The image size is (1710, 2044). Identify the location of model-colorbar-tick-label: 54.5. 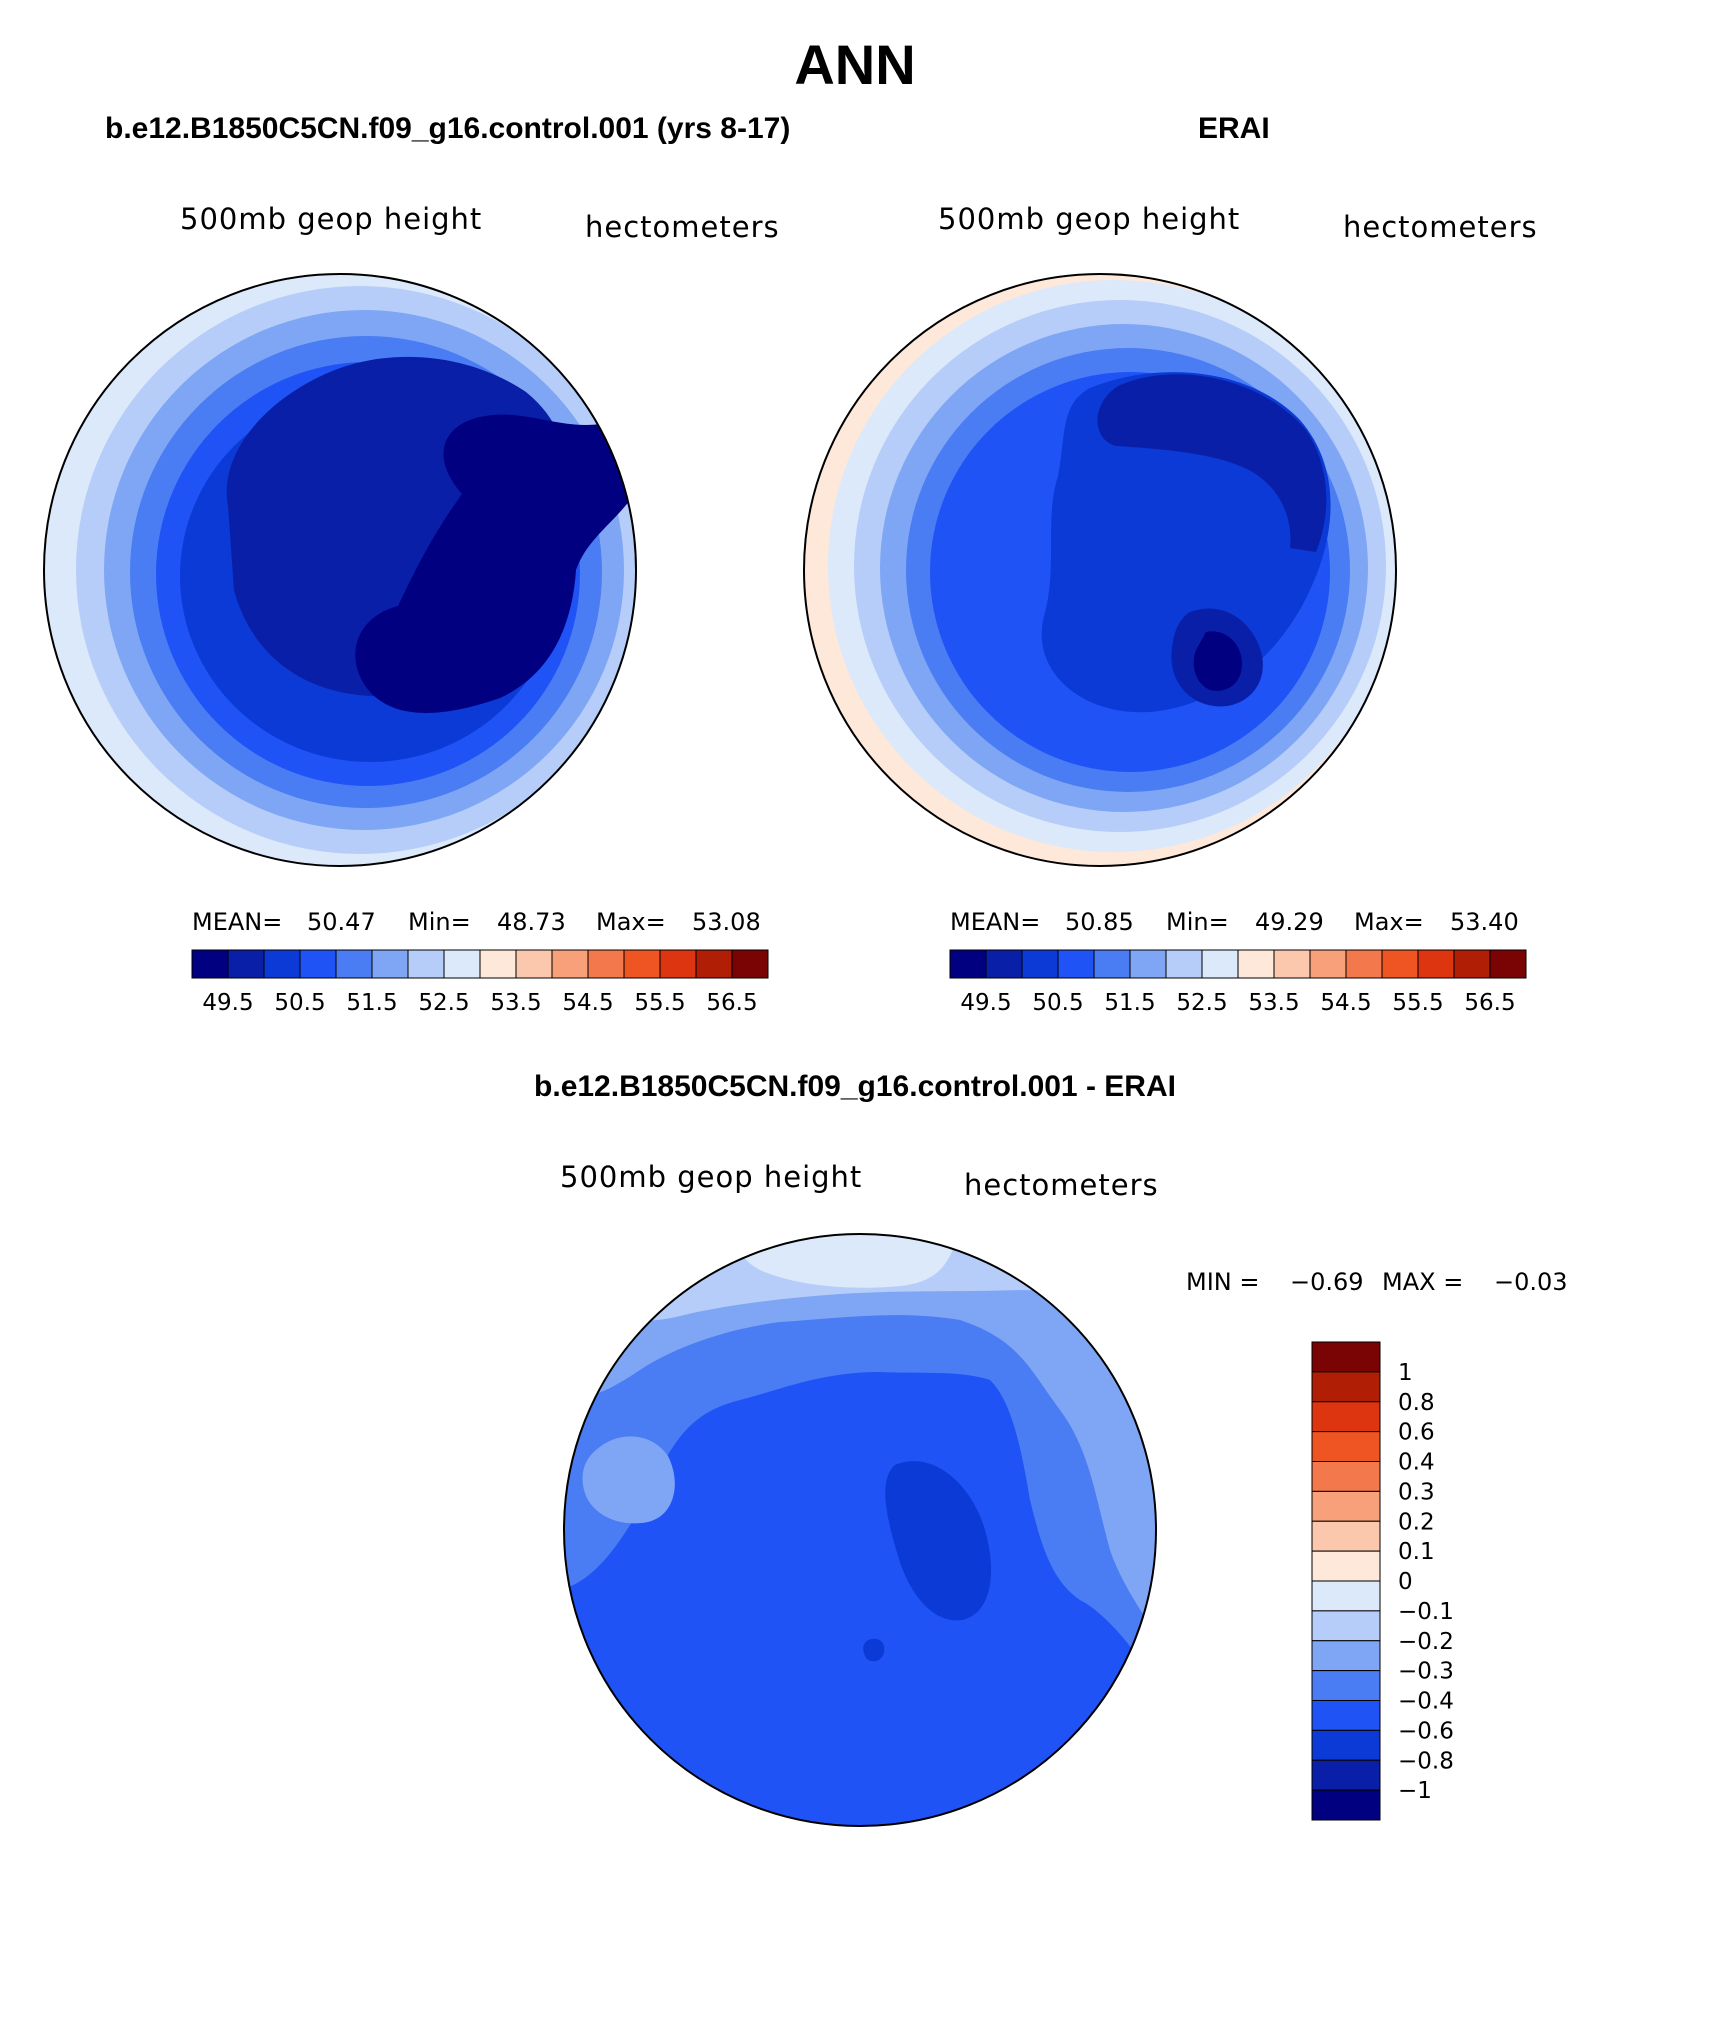
(587, 1003).